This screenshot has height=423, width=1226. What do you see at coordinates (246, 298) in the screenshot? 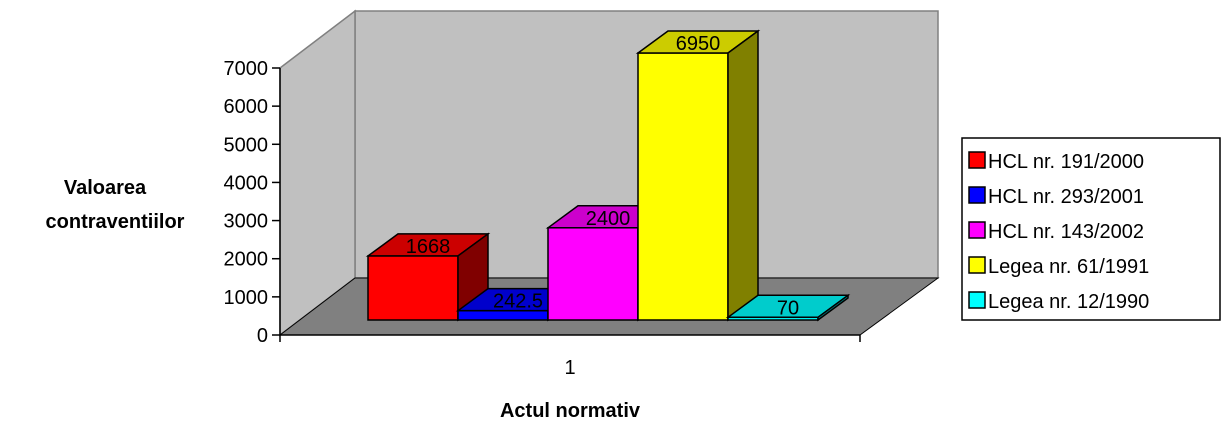
I see `y-tick-label: 1000` at bounding box center [246, 298].